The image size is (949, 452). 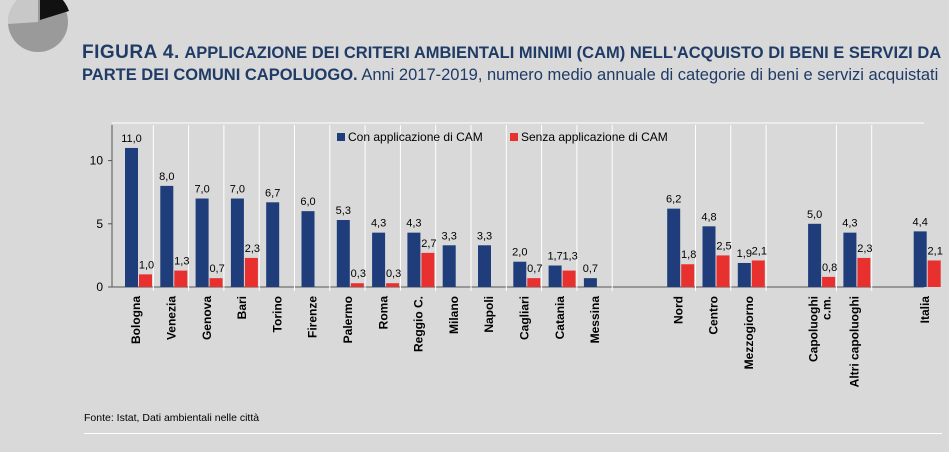 I want to click on legend-label-con-cam: Con applicazione di CAM, so click(x=415, y=137).